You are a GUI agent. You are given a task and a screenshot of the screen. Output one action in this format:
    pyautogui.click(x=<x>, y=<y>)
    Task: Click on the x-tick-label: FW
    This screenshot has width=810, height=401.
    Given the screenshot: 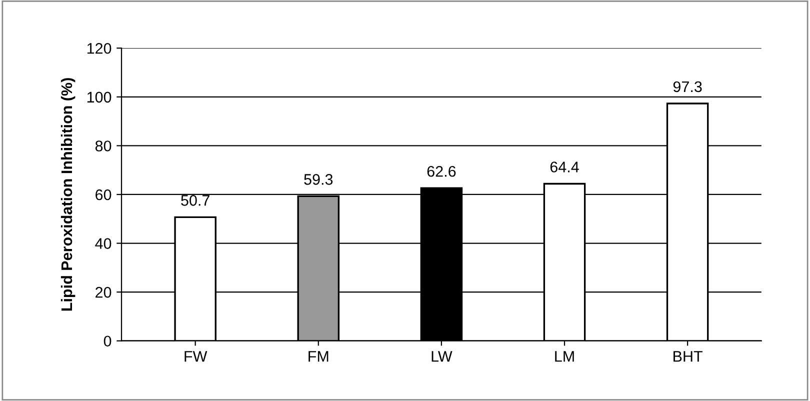 What is the action you would take?
    pyautogui.click(x=196, y=356)
    